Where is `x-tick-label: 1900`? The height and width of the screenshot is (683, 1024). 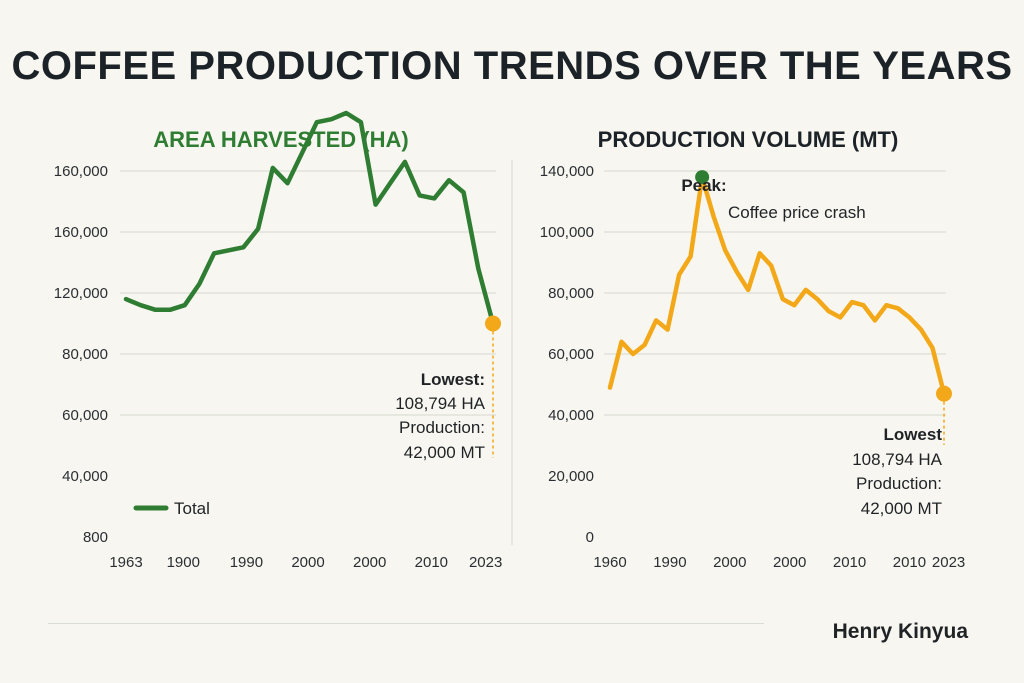
x-tick-label: 1900 is located at coordinates (183, 562).